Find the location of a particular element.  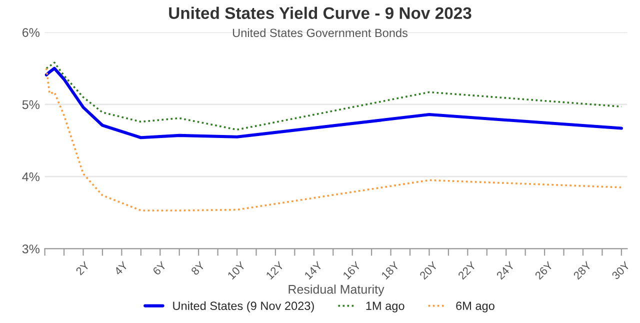

x-tick-label: 2Y is located at coordinates (82, 268).